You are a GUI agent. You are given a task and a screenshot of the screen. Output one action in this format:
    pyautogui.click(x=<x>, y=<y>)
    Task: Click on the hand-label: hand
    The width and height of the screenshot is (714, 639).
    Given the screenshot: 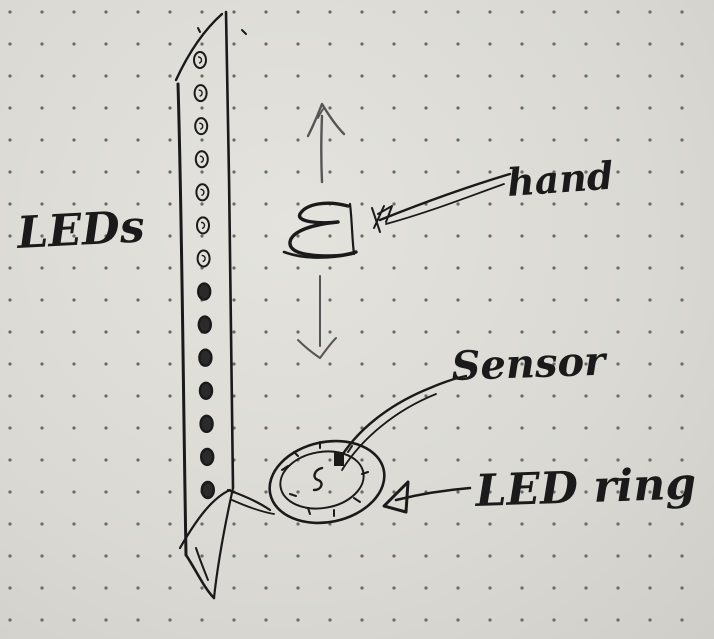 What is the action you would take?
    pyautogui.click(x=559, y=179)
    